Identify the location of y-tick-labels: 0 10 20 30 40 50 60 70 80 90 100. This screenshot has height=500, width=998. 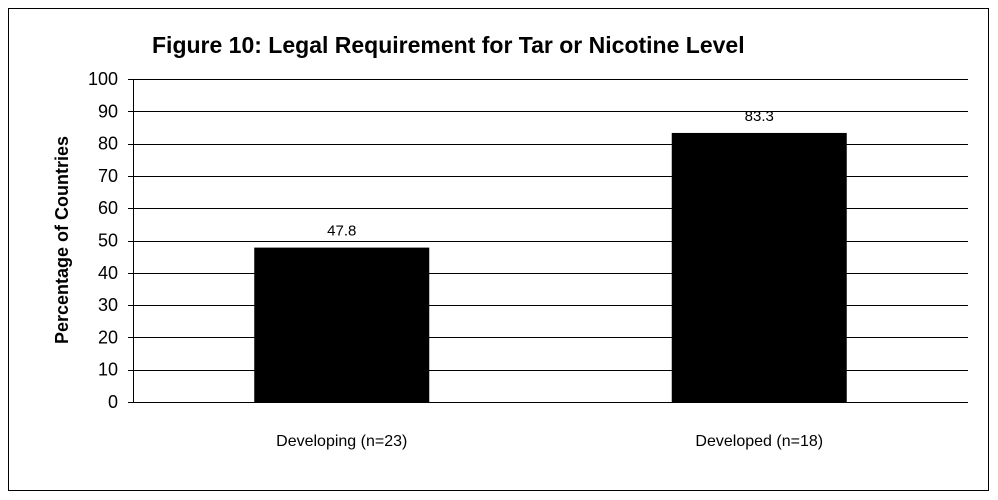
(103, 240).